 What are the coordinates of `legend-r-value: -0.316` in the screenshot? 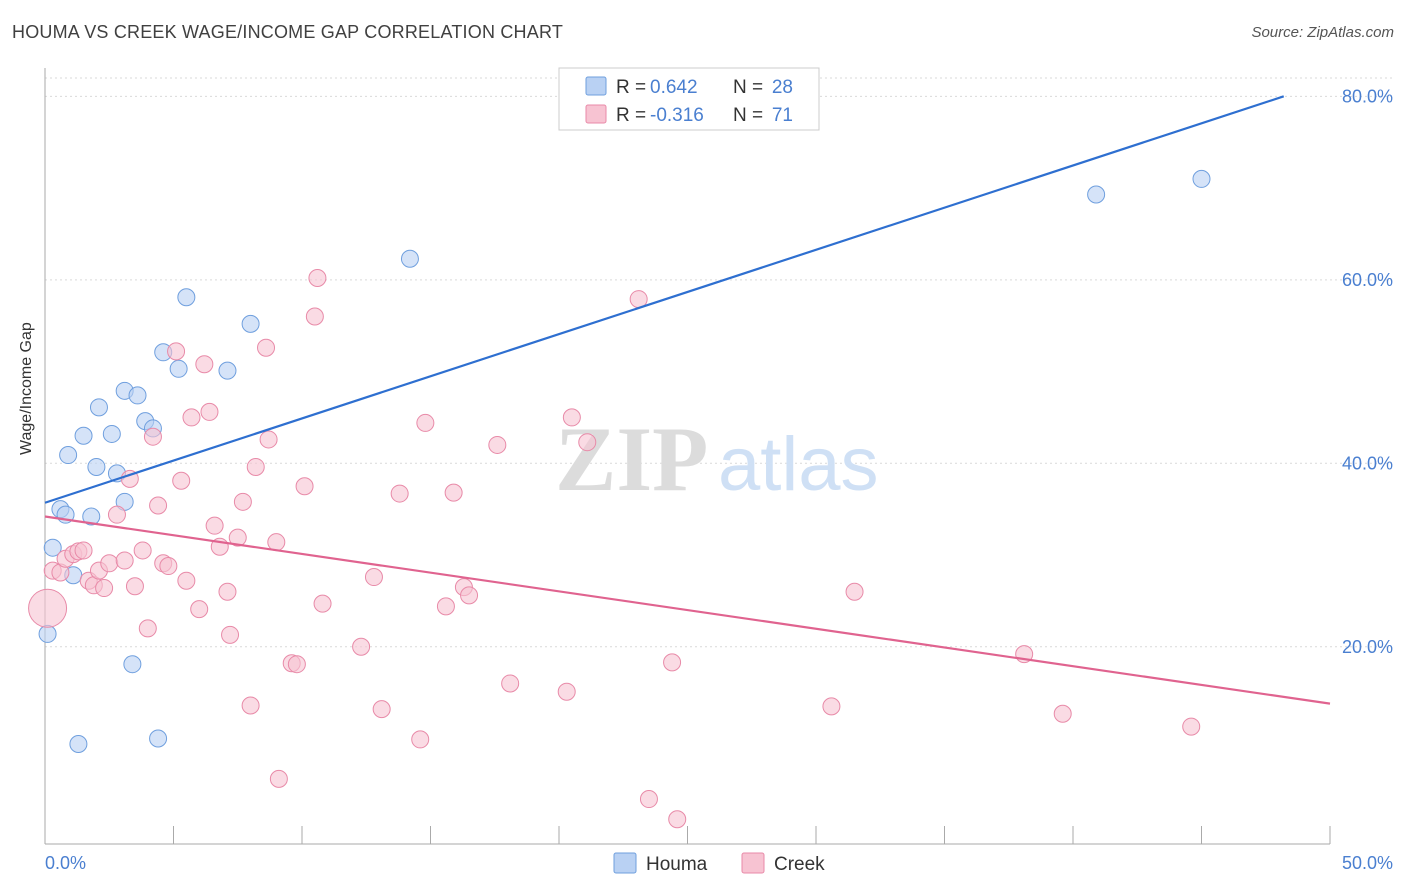 It's located at (677, 115).